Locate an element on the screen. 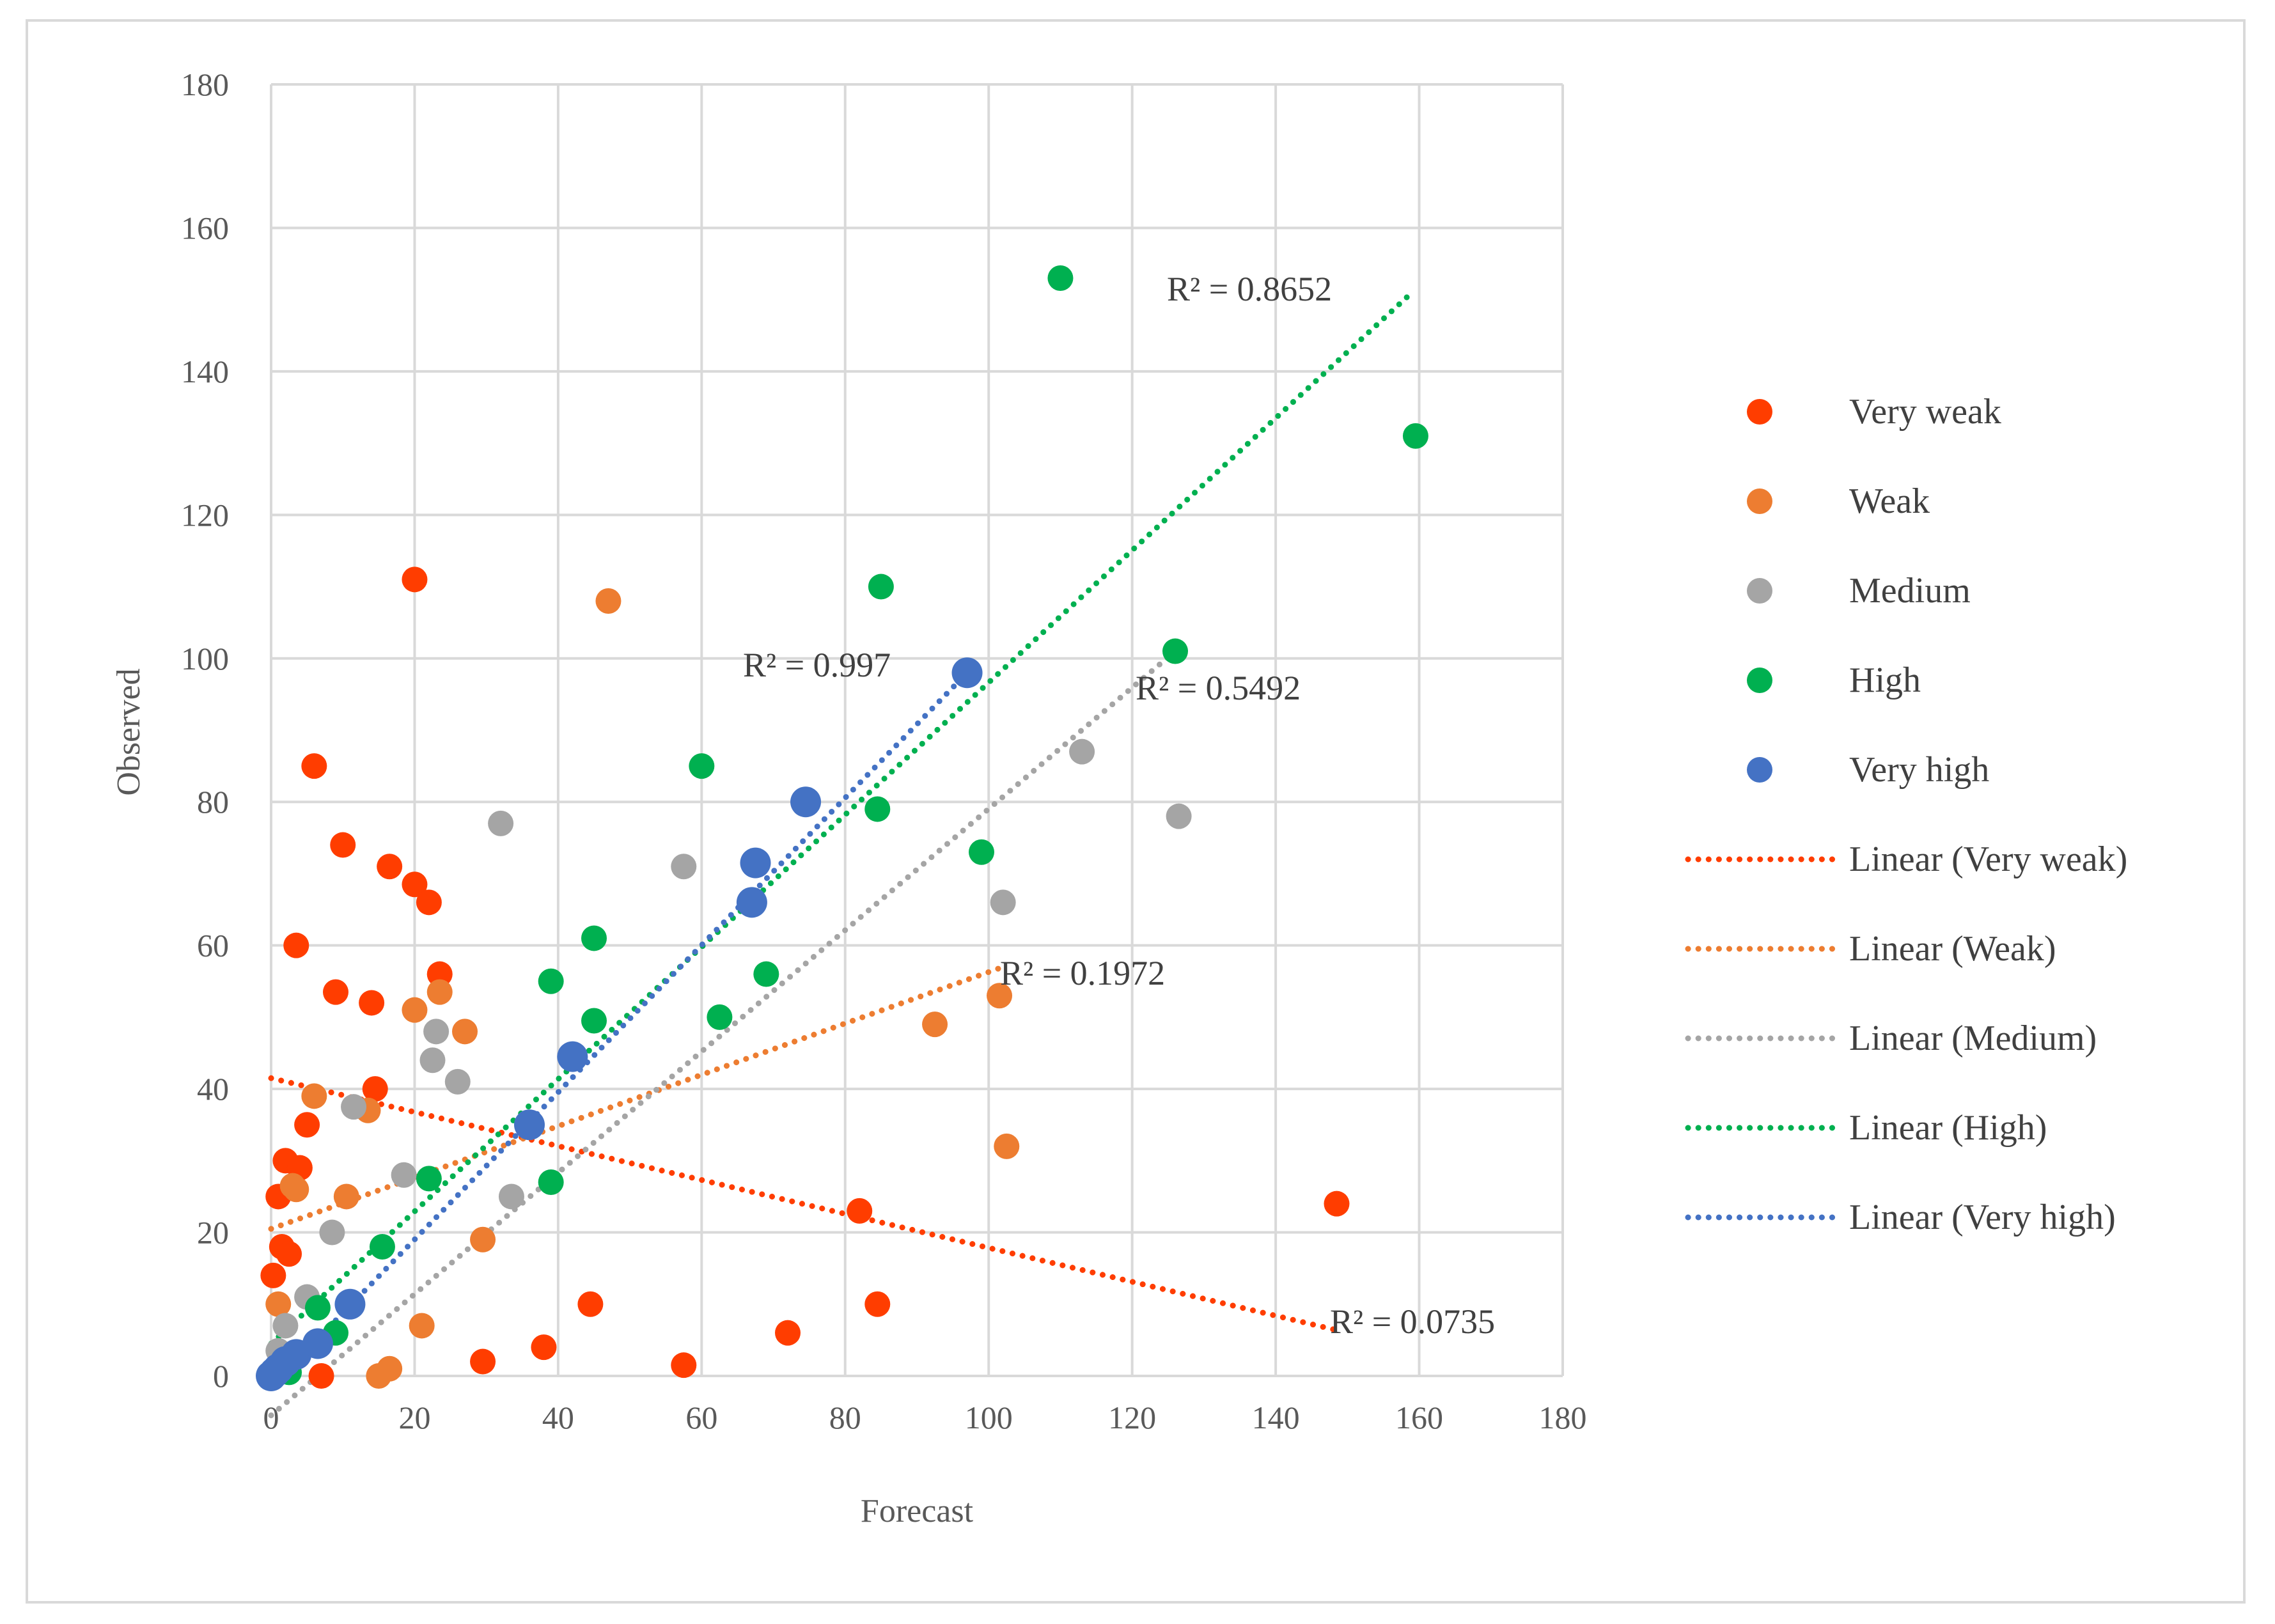  trendline-very-high is located at coordinates (619, 1029).